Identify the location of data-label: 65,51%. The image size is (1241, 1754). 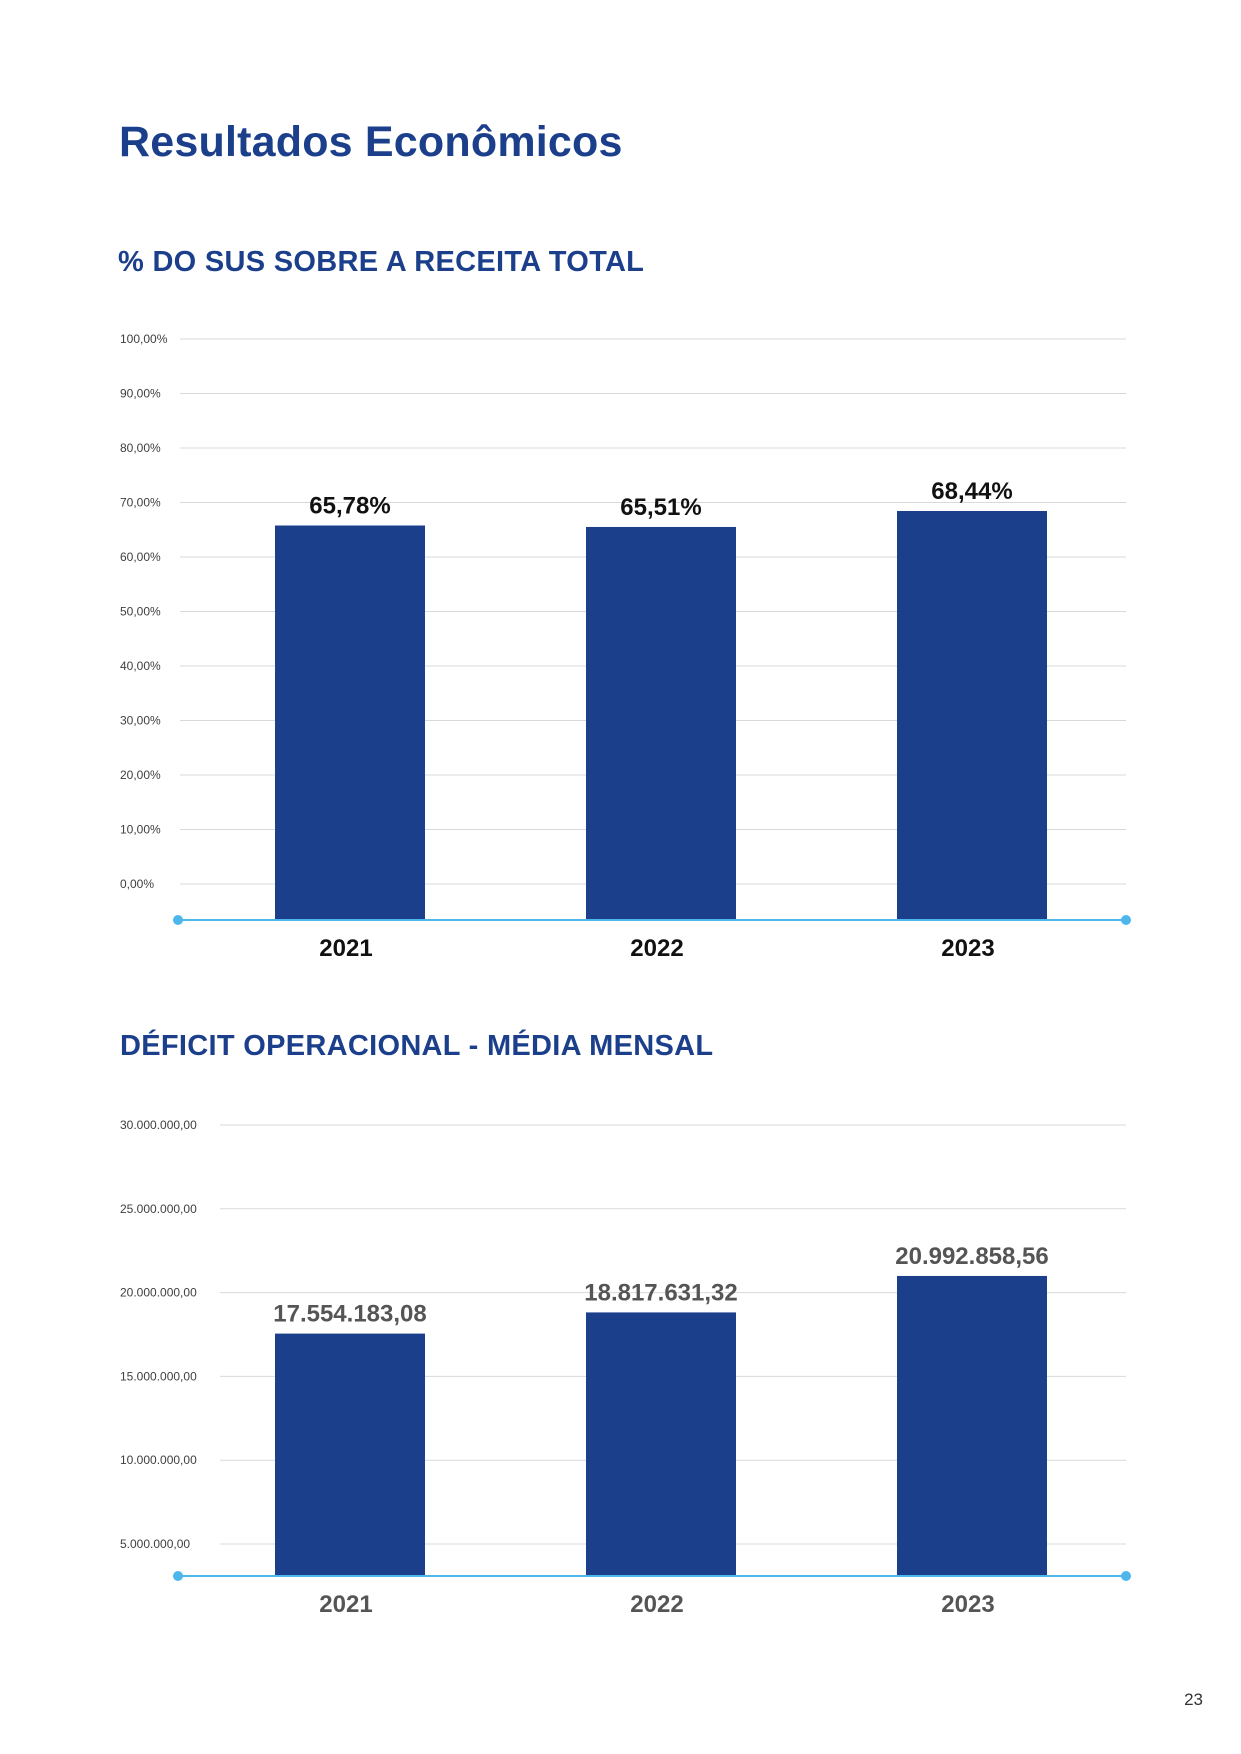
(660, 507).